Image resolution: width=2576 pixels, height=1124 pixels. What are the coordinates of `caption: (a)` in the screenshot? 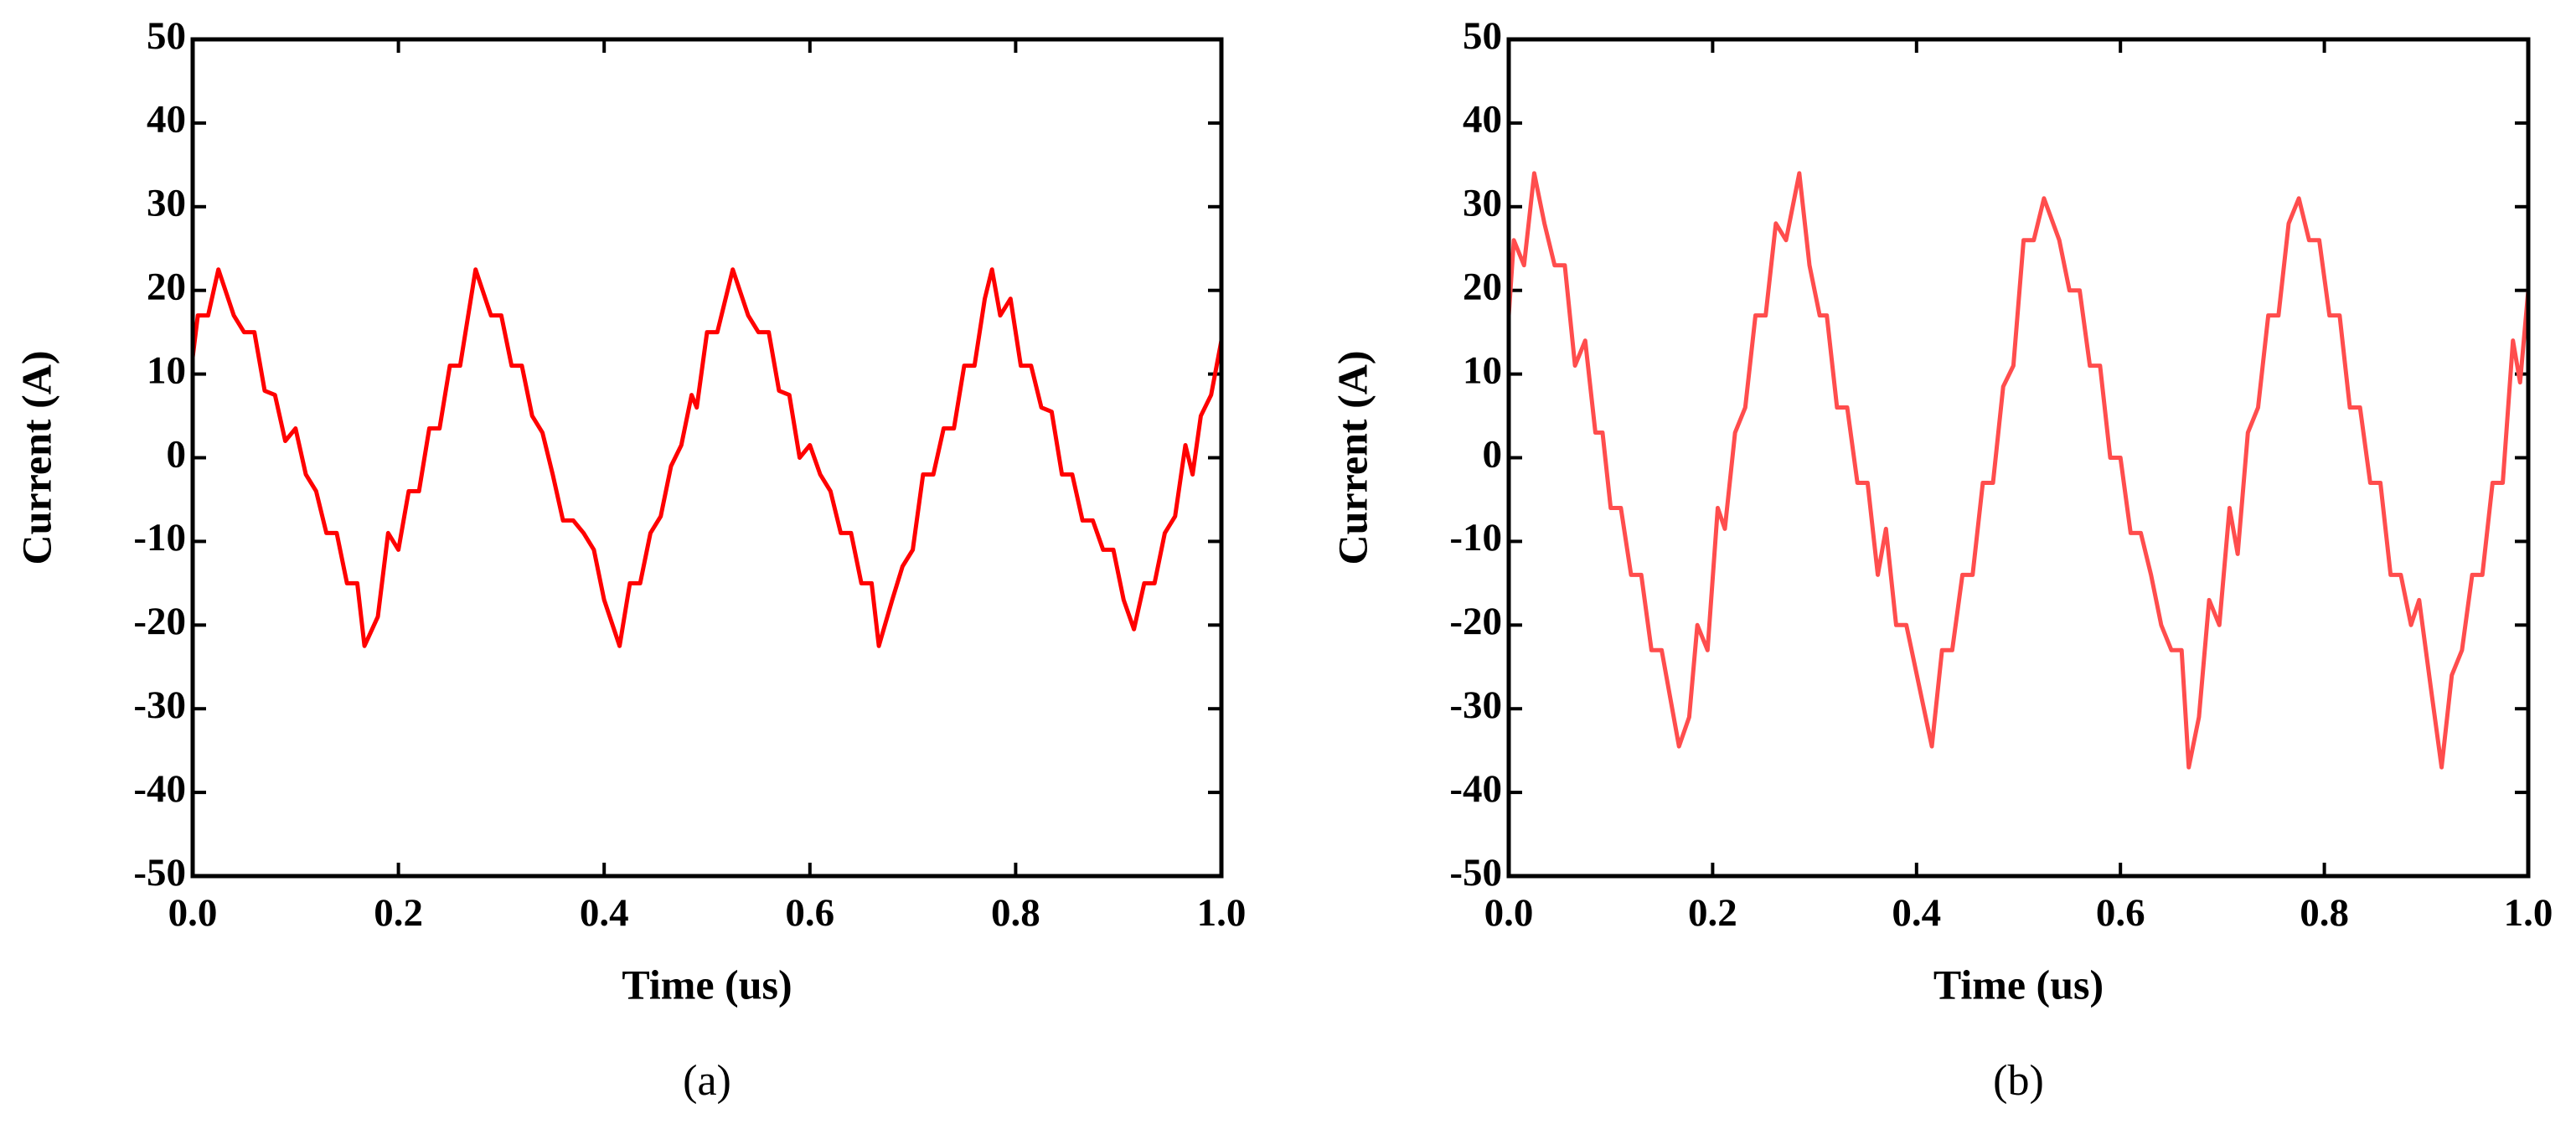 It's located at (707, 1081).